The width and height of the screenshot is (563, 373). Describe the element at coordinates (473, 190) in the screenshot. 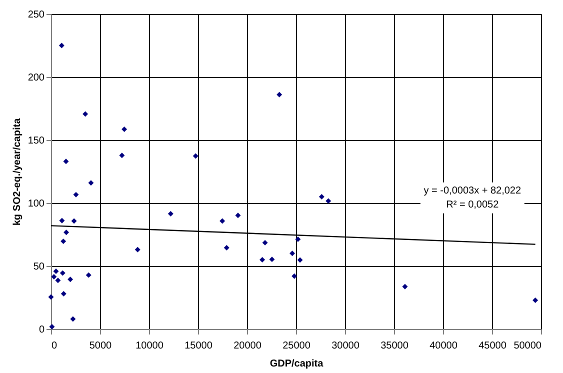

I see `annotation: y = -0,0003x + 82,022` at that location.